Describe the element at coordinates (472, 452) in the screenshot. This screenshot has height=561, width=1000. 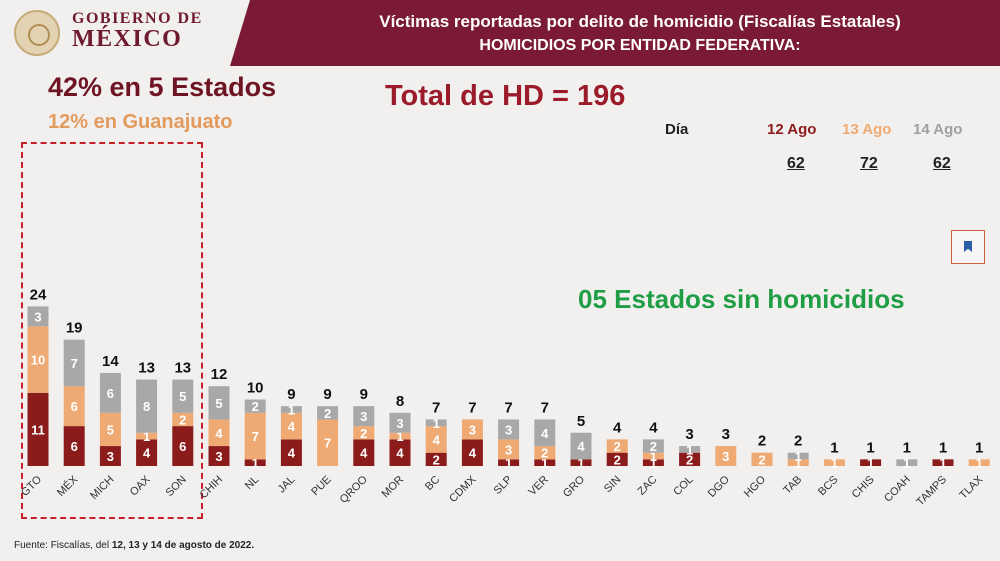
I see `bar-segment-CDMX-day1` at that location.